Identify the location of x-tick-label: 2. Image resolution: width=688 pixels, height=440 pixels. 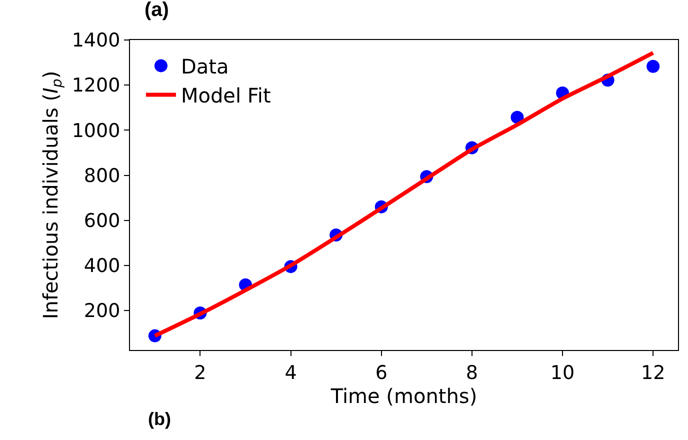
(200, 373).